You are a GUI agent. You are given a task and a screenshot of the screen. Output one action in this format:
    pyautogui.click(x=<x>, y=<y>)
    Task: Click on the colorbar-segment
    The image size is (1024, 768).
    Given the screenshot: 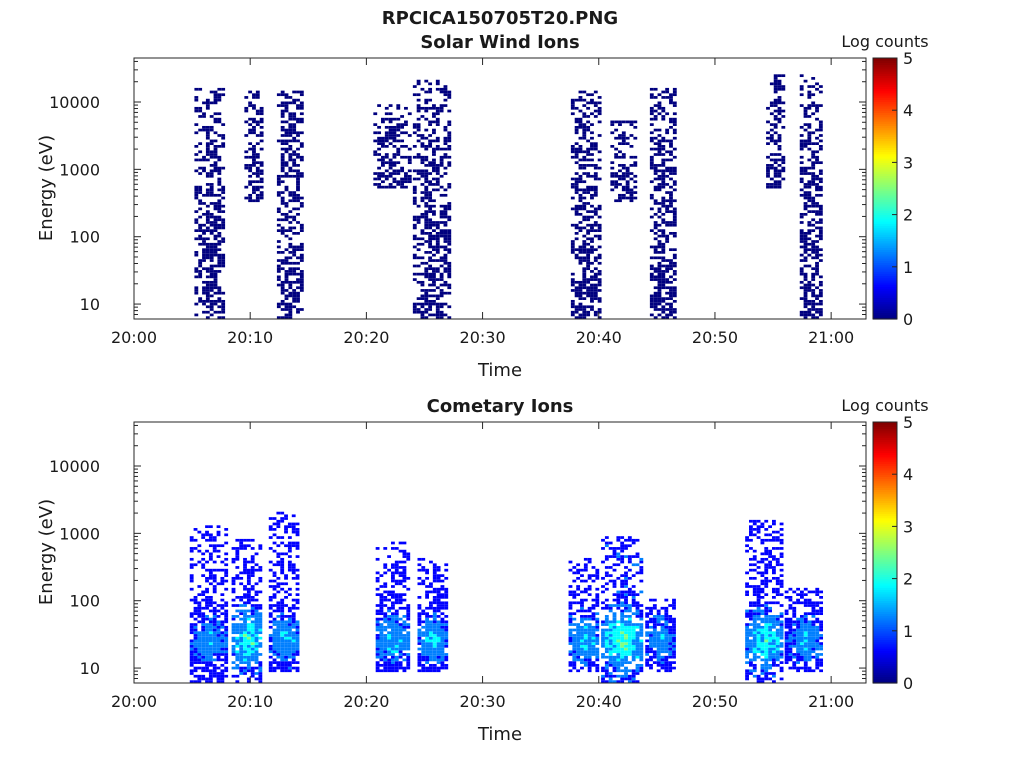 What is the action you would take?
    pyautogui.click(x=885, y=103)
    